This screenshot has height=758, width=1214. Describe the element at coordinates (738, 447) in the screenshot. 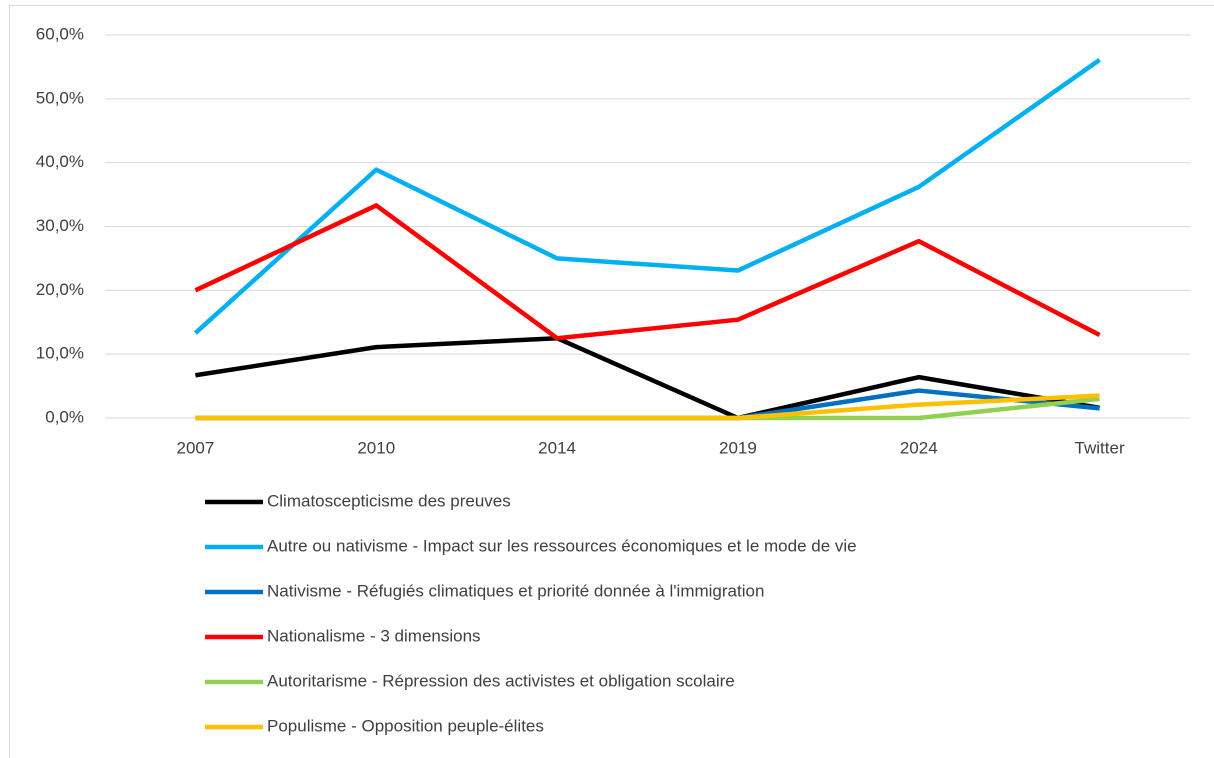

I see `x-tick-label: 2019` at that location.